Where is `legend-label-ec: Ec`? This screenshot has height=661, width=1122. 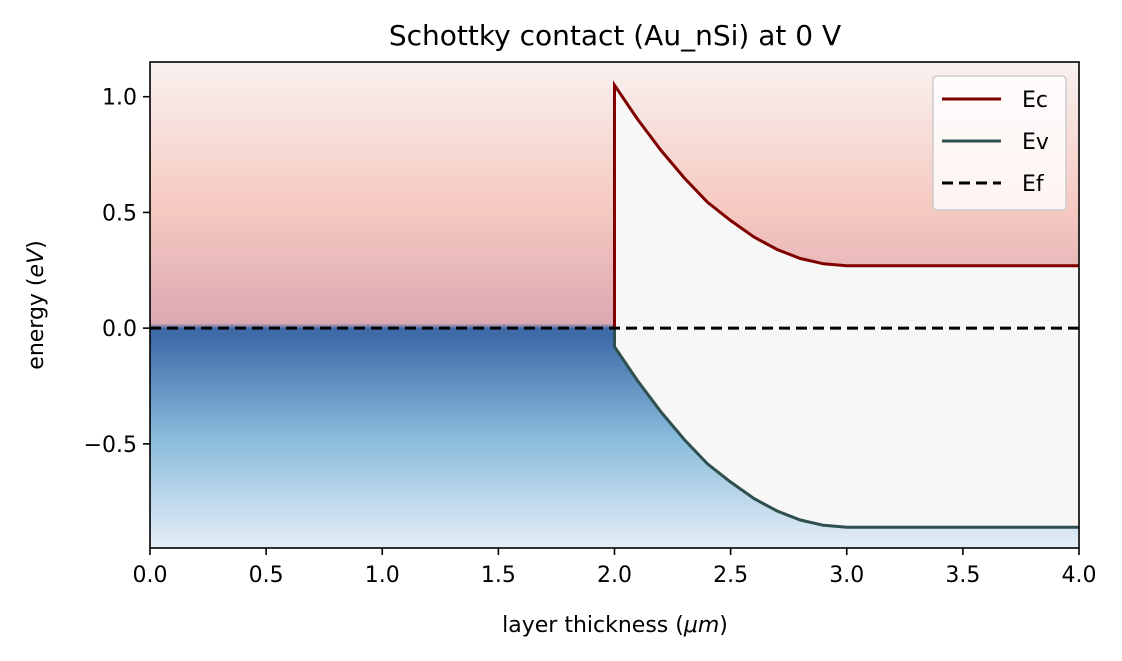 legend-label-ec: Ec is located at coordinates (1035, 100).